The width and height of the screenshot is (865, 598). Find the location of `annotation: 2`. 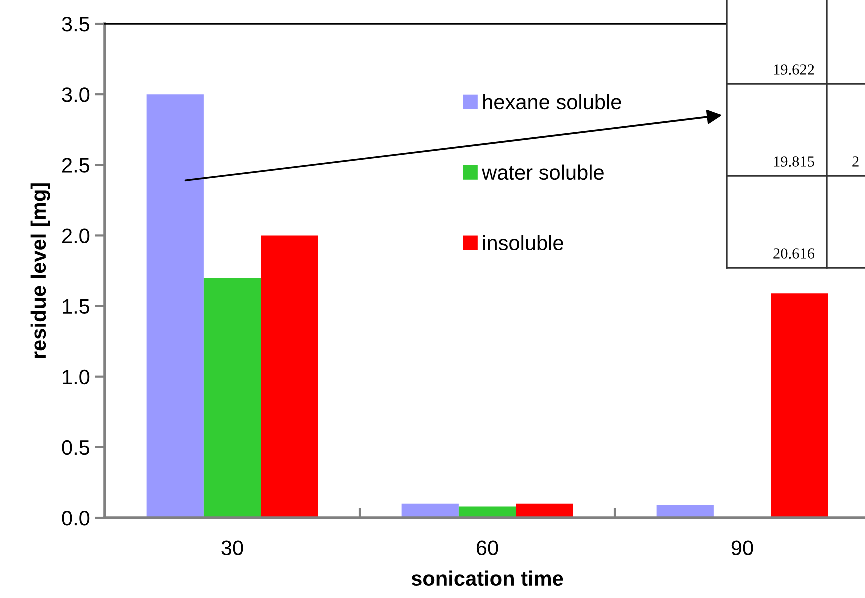

annotation: 2 is located at coordinates (855, 161).